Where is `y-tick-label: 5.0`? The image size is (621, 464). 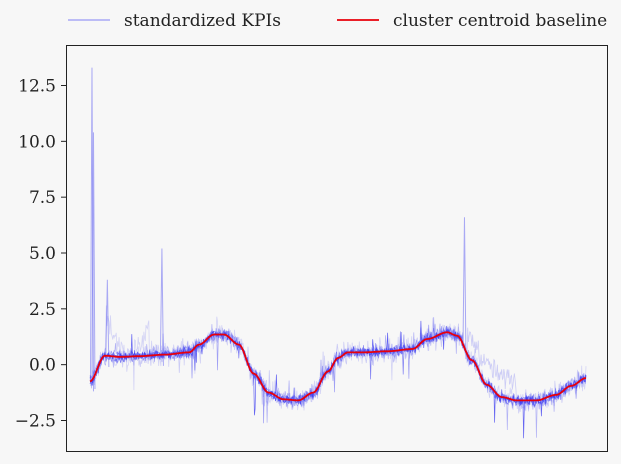
y-tick-label: 5.0 is located at coordinates (42, 254).